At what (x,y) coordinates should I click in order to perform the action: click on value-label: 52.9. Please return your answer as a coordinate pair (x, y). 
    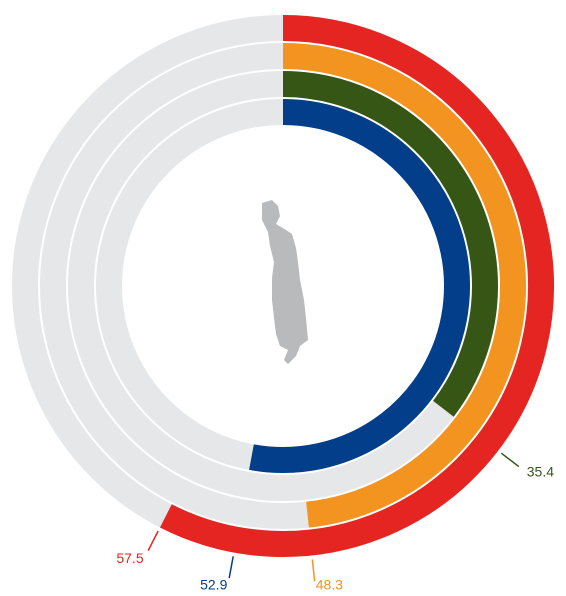
    Looking at the image, I should click on (213, 585).